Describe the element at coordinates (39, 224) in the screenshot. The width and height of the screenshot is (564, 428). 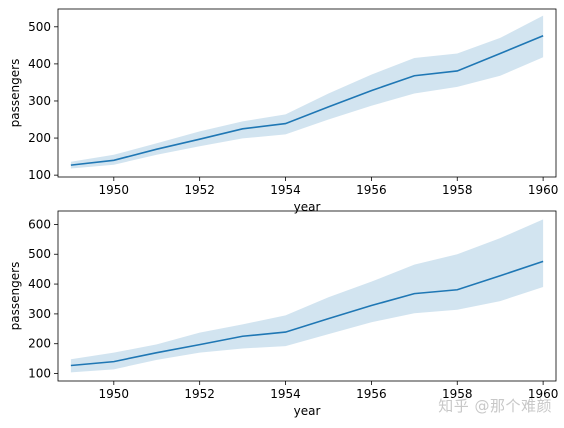
I see `y-tick-label: 600` at that location.